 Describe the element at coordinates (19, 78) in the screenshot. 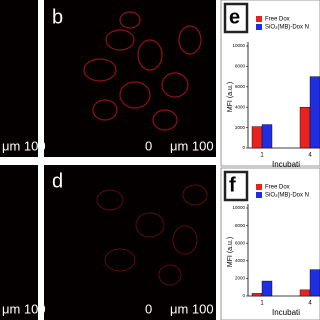

I see `panel-a` at that location.